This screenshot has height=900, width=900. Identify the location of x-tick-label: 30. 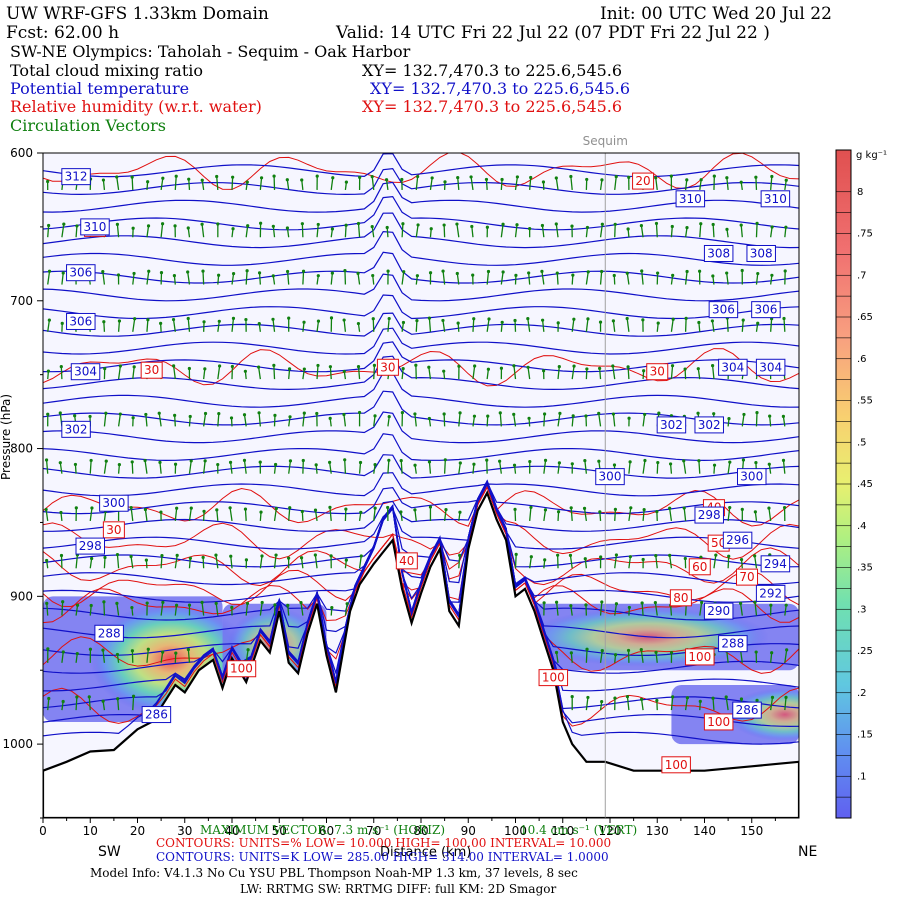
(184, 831).